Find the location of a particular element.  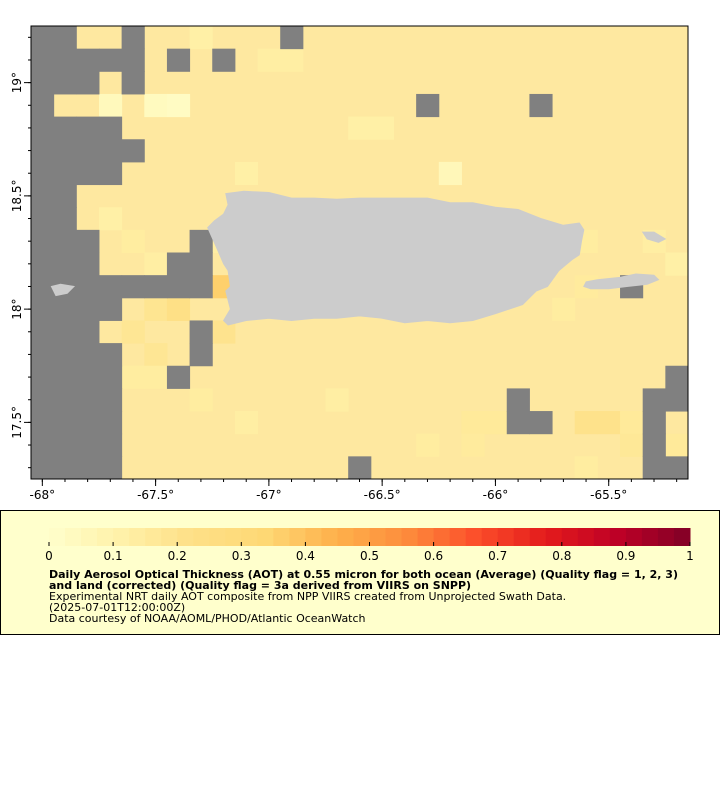

lon-tick-label: -66.5° is located at coordinates (382, 495).